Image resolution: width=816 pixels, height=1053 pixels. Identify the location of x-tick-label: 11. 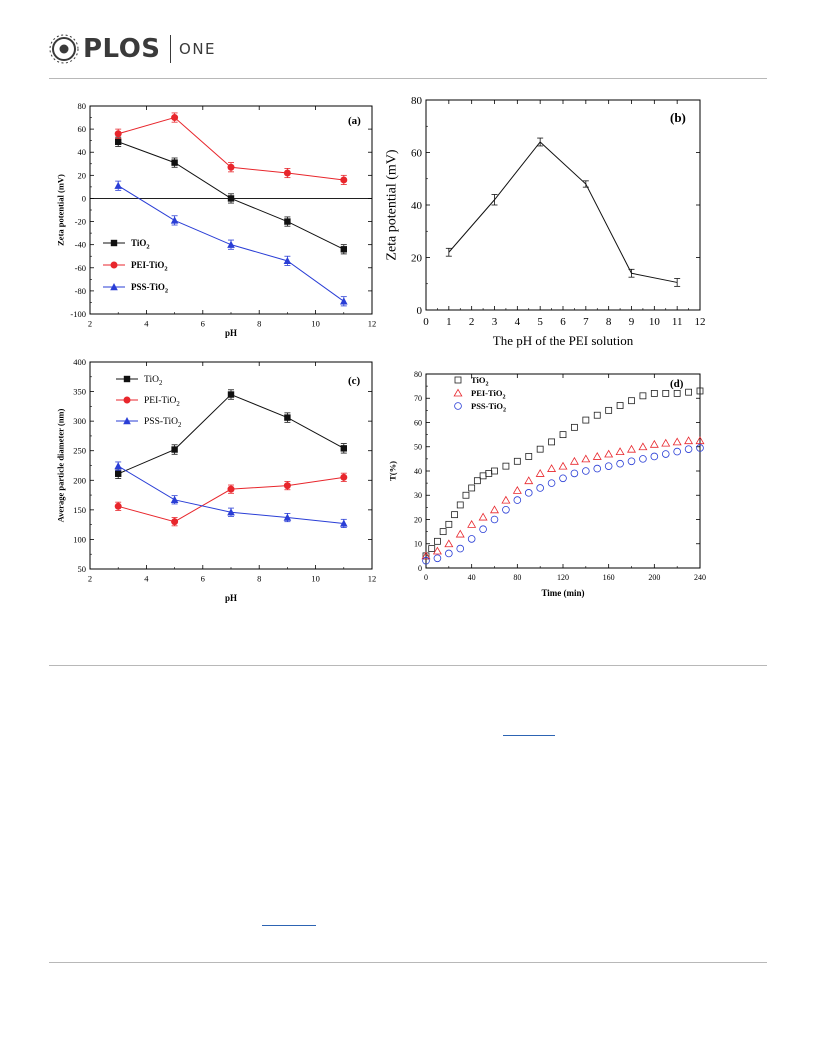
(677, 322).